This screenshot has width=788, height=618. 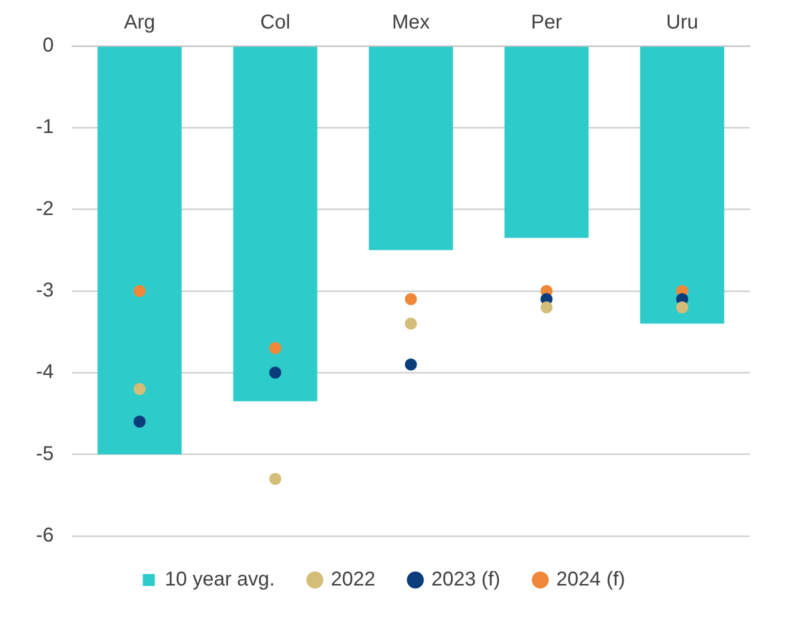 I want to click on y-tick-label: 0, so click(x=48, y=45).